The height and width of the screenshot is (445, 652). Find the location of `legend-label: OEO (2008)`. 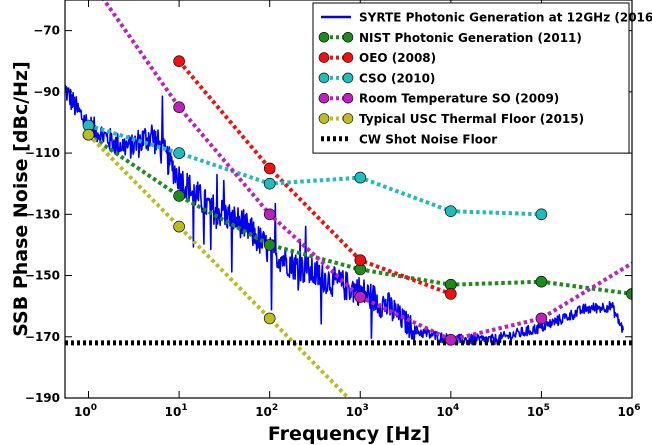

legend-label: OEO (2008) is located at coordinates (397, 58).